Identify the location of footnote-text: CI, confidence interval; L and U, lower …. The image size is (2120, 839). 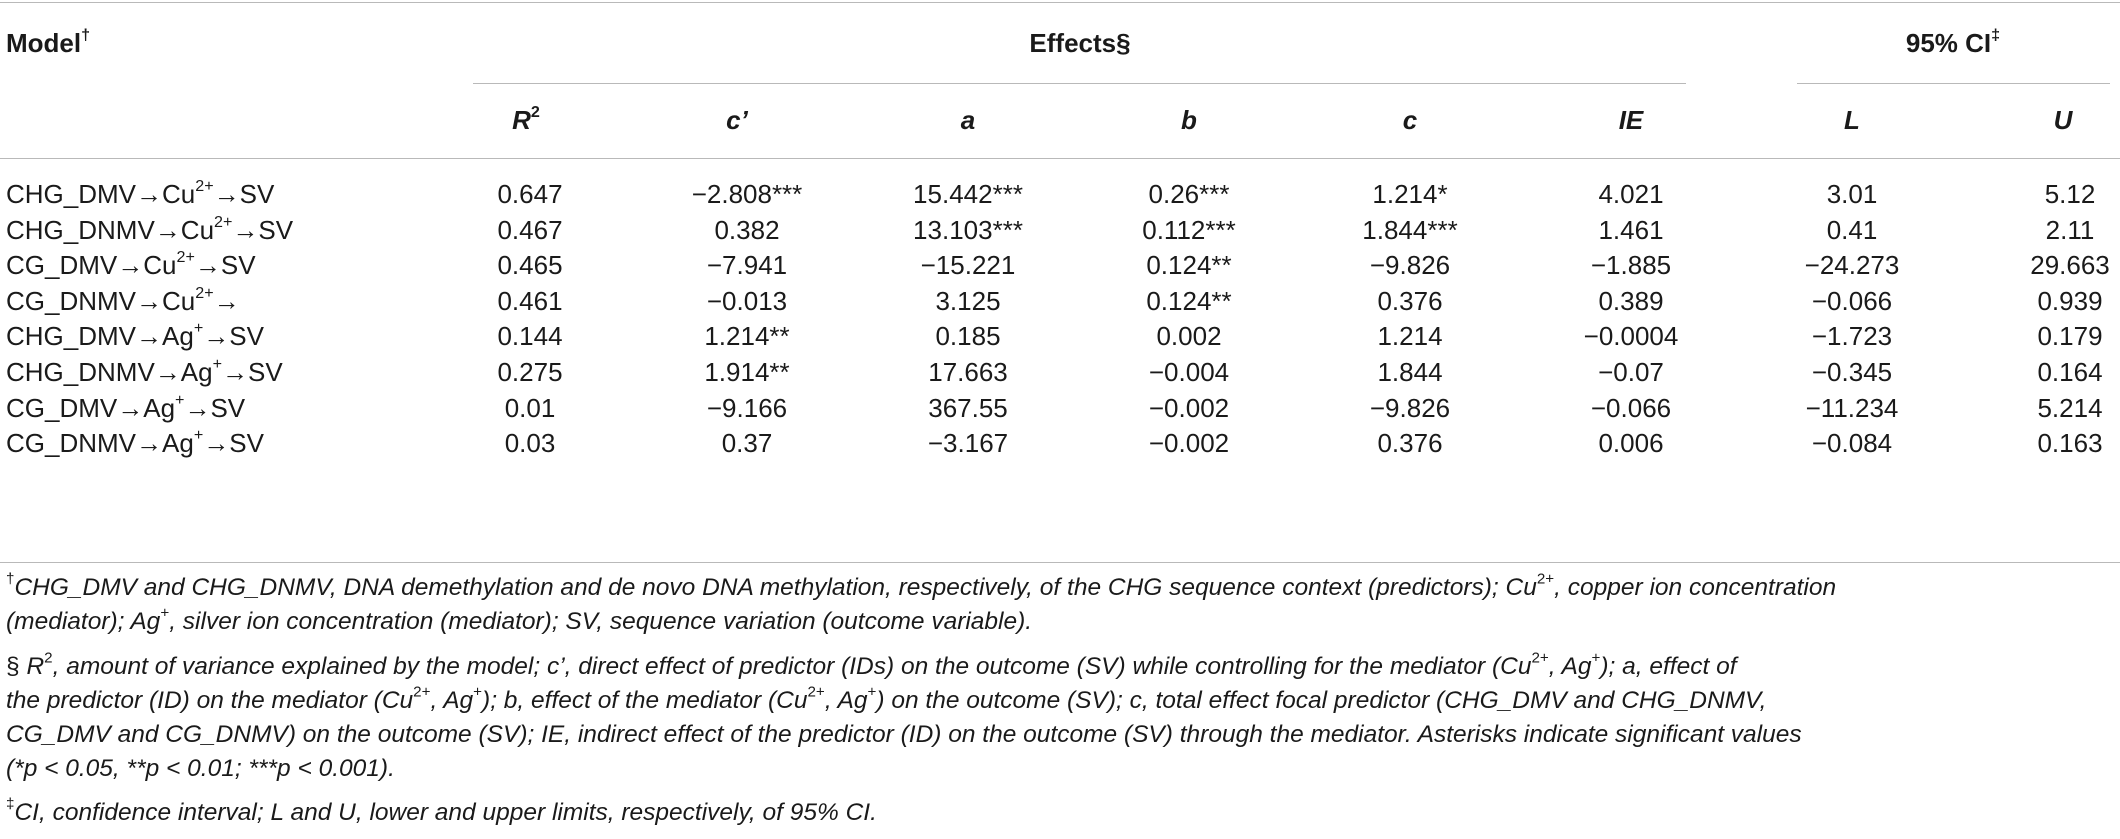
(445, 812).